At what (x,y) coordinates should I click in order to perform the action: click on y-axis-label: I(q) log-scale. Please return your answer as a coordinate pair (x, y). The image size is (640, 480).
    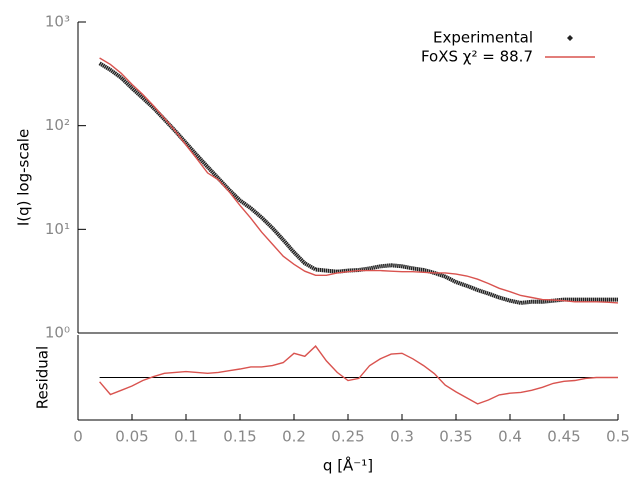
    Looking at the image, I should click on (24, 177).